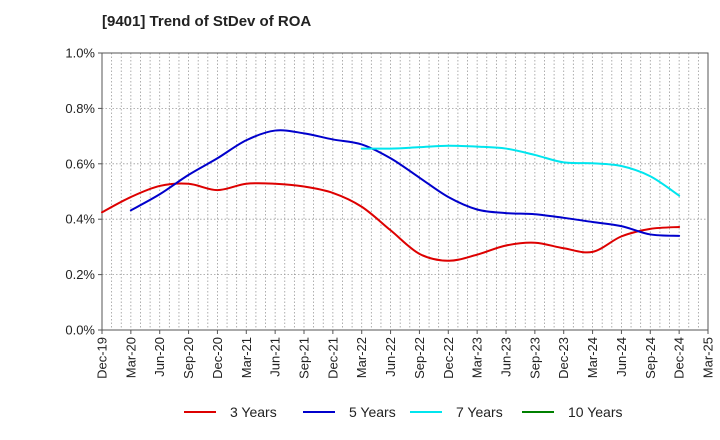 Image resolution: width=720 pixels, height=440 pixels. I want to click on legend-item-5-years: 5 Years, so click(349, 412).